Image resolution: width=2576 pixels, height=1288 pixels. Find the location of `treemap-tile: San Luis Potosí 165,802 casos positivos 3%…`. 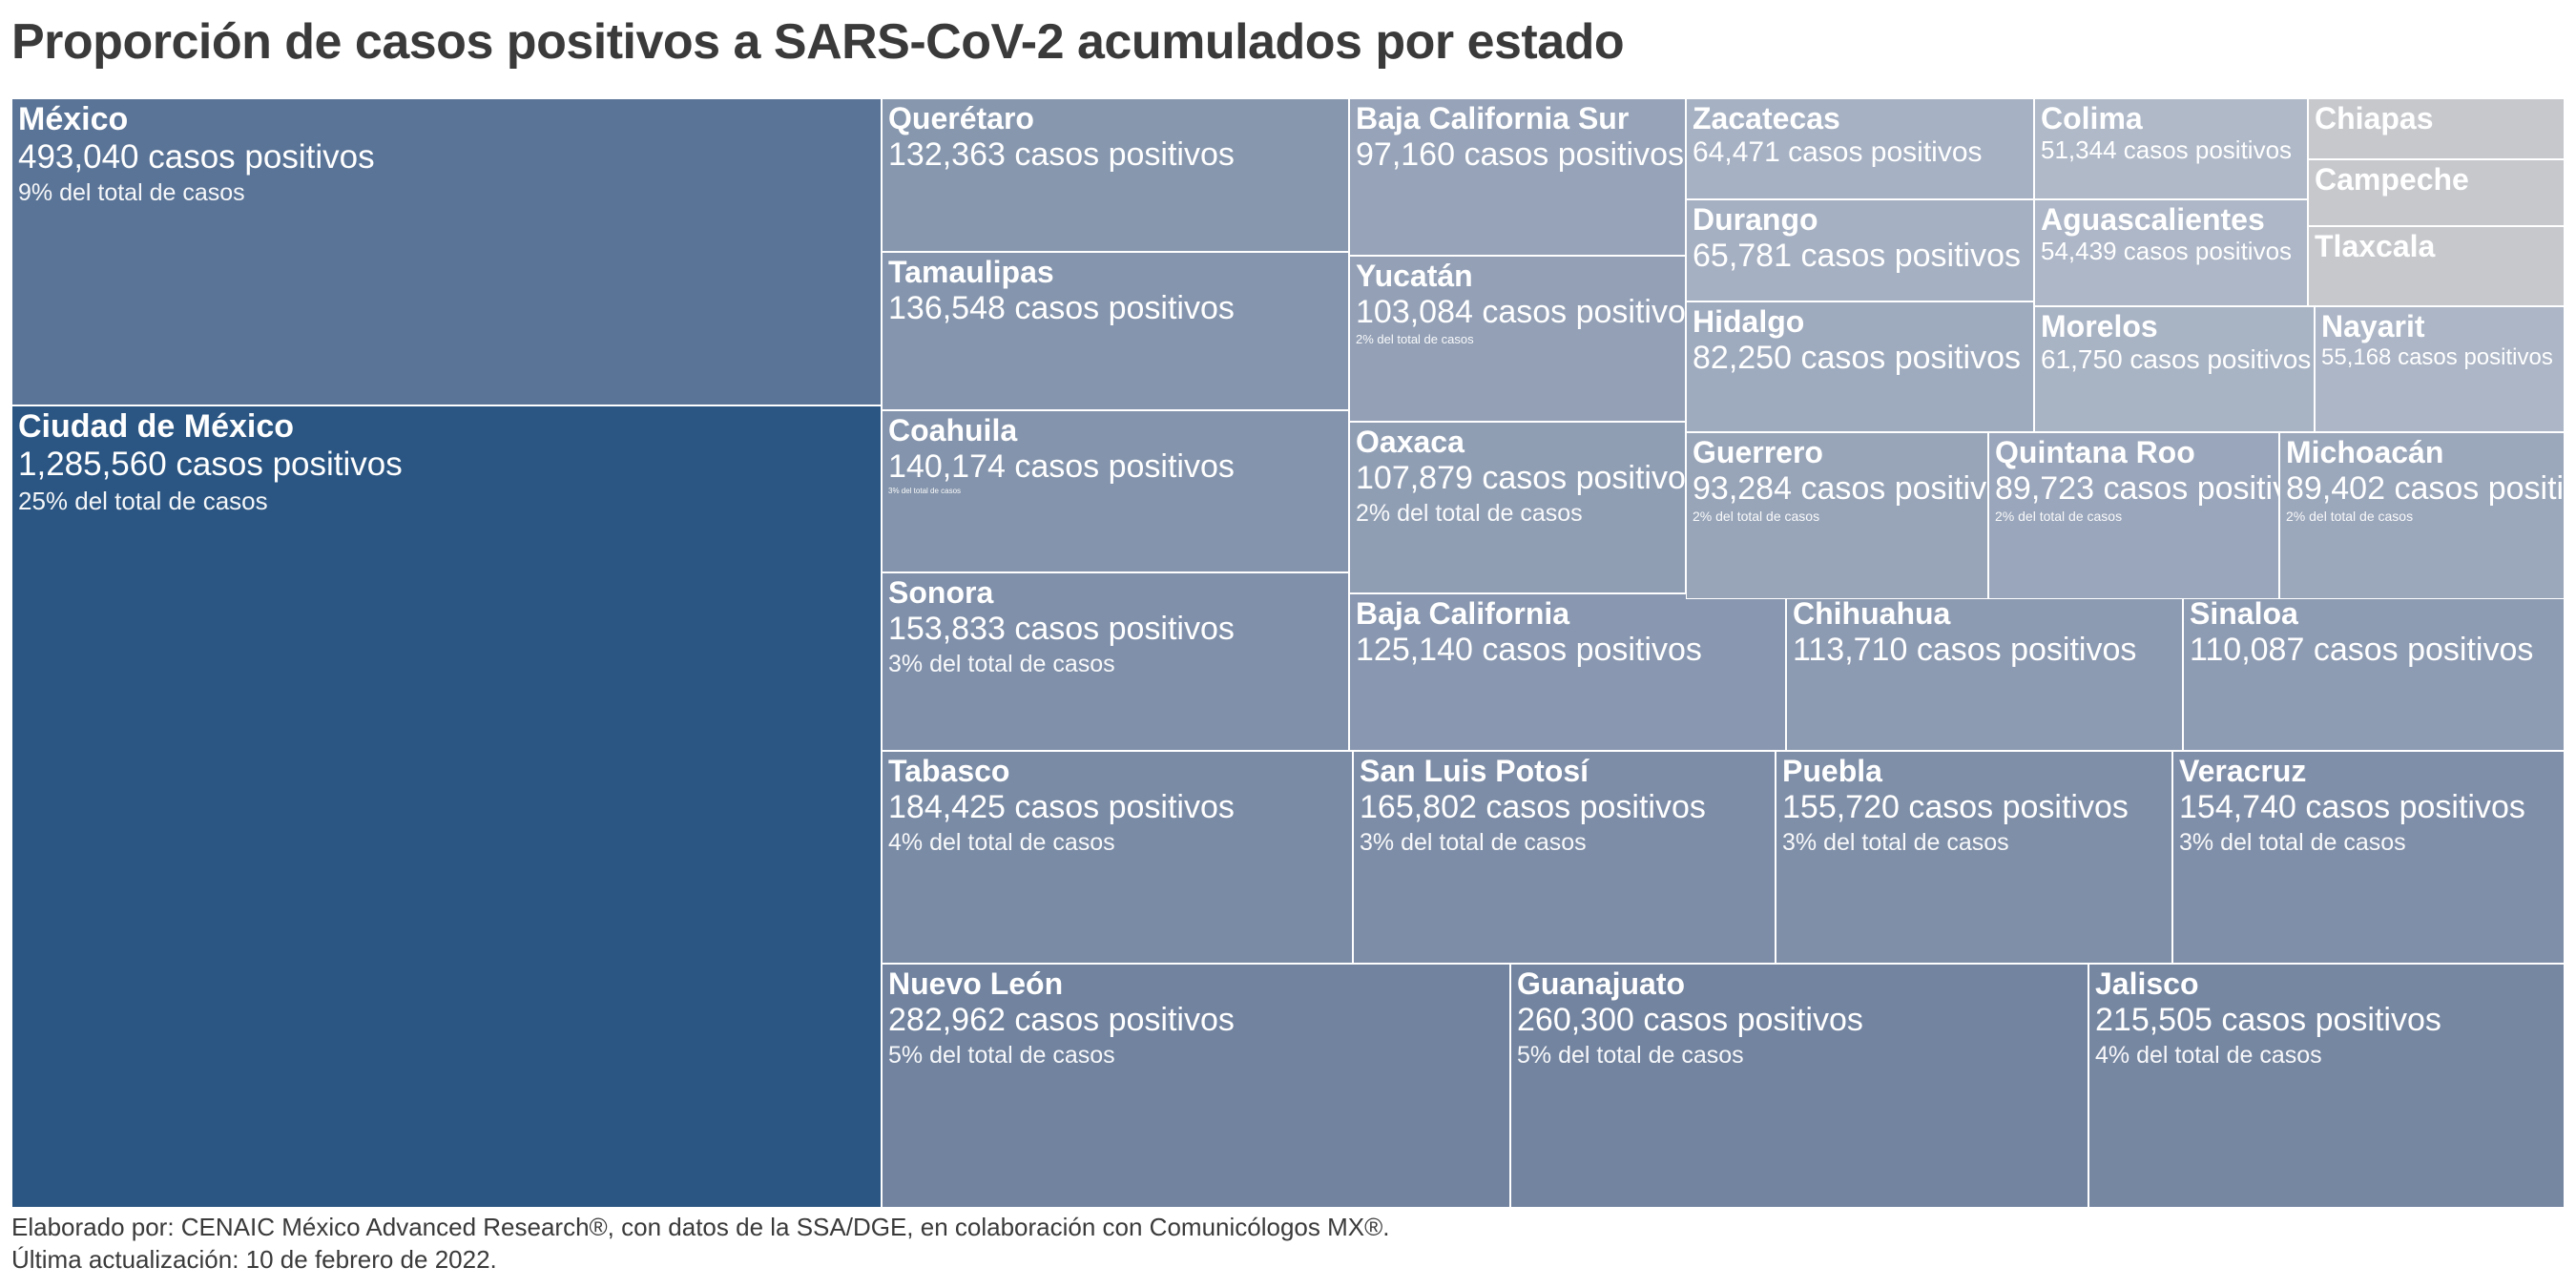

treemap-tile: San Luis Potosí 165,802 casos positivos 3%… is located at coordinates (1564, 857).